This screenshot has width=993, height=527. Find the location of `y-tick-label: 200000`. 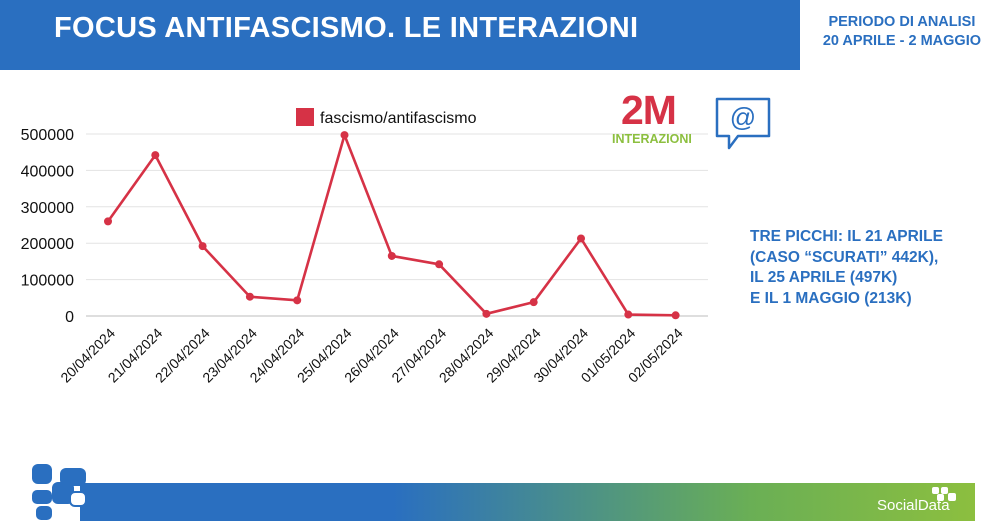

y-tick-label: 200000 is located at coordinates (47, 244).